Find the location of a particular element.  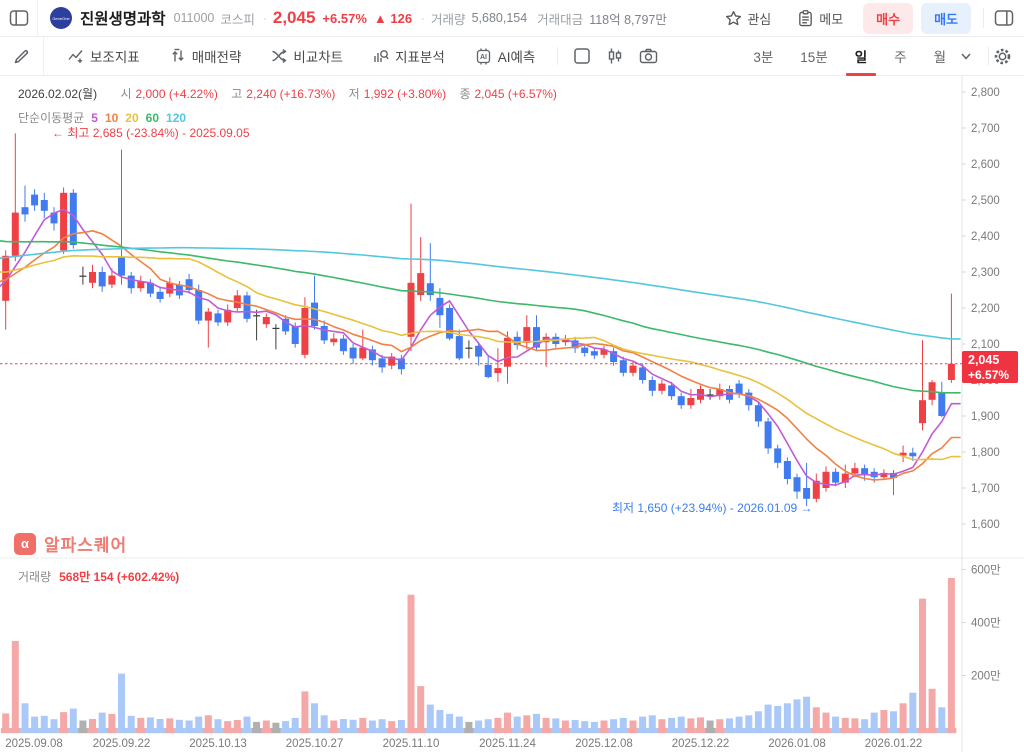

camera-snapshot-icon is located at coordinates (648, 56).